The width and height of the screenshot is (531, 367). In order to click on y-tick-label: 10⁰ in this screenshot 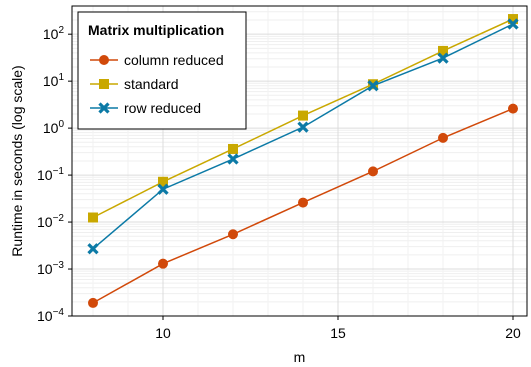, I will do `click(54, 127)`.